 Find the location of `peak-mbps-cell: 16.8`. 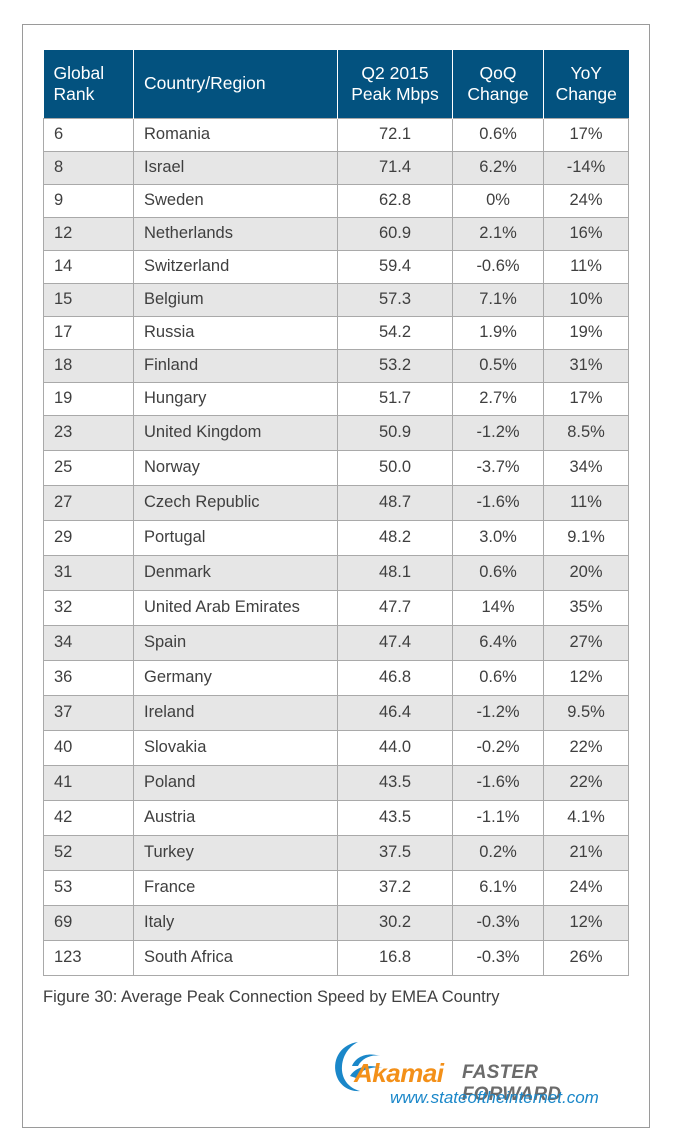

peak-mbps-cell: 16.8 is located at coordinates (395, 957).